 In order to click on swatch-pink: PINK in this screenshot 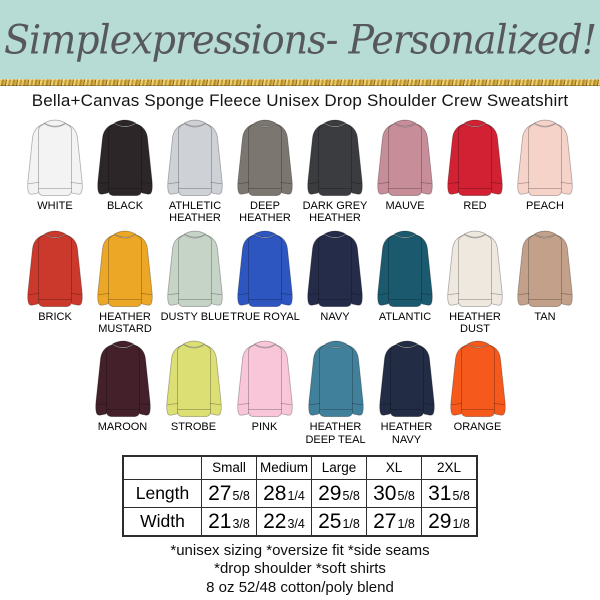, I will do `click(264, 391)`.